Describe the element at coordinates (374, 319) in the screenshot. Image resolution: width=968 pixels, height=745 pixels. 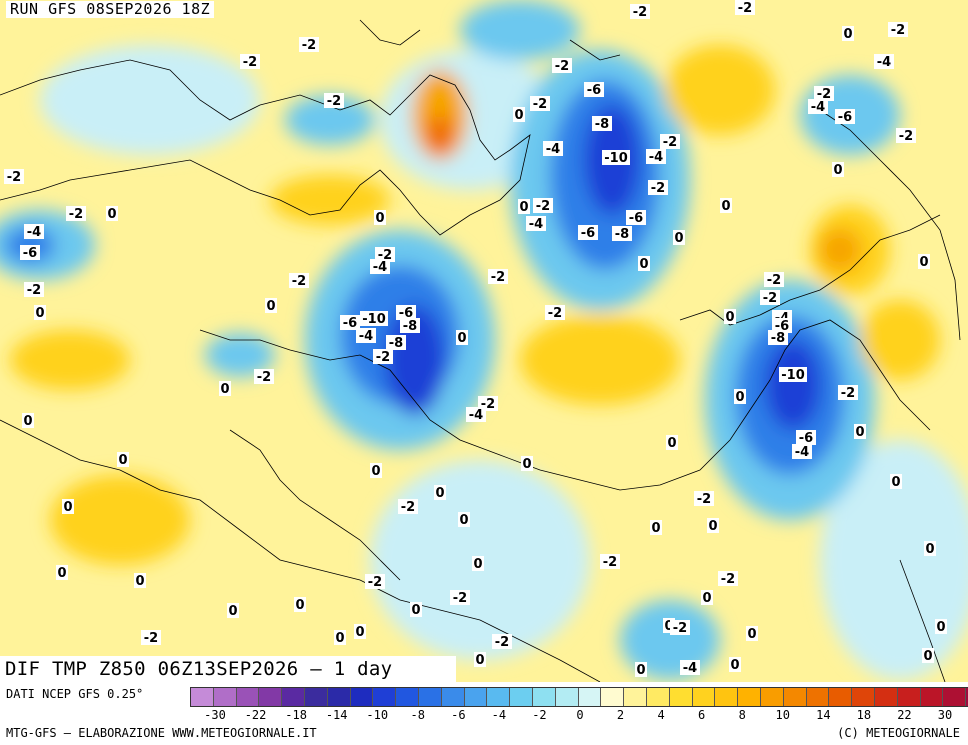
I see `value-label: -10` at that location.